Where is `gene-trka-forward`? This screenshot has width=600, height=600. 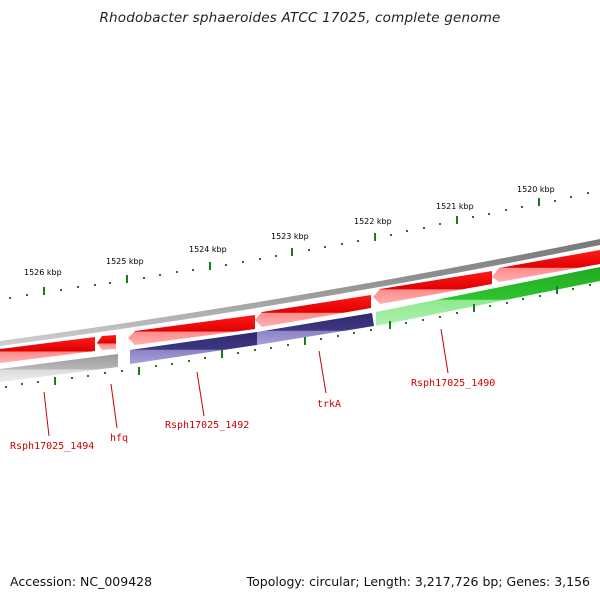 gene-trka-forward is located at coordinates (313, 311).